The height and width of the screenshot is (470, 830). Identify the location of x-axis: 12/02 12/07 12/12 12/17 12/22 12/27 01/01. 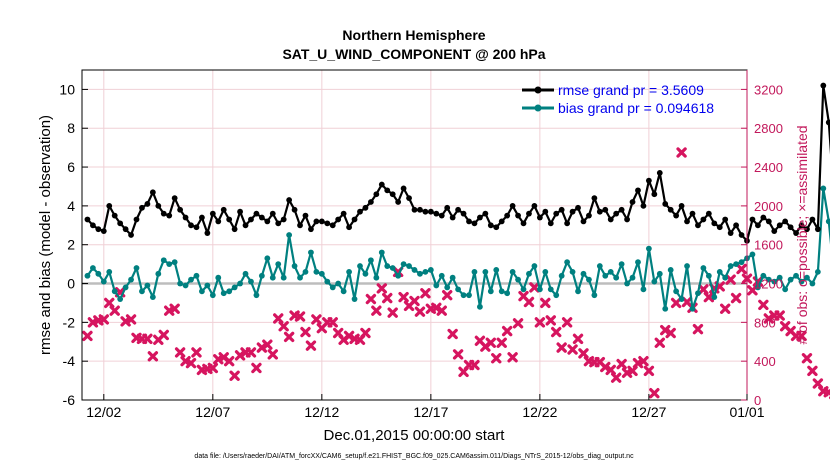
(425, 407).